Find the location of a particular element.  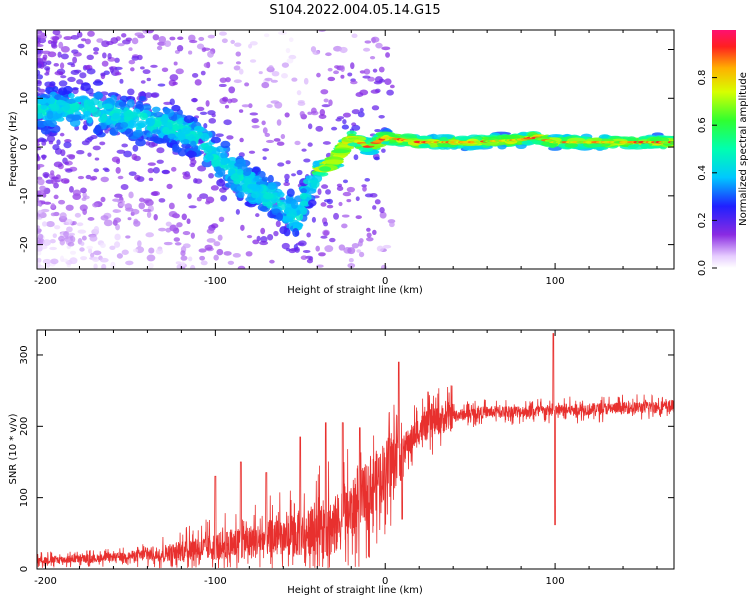

y-tick-label: -10 is located at coordinates (24, 196).